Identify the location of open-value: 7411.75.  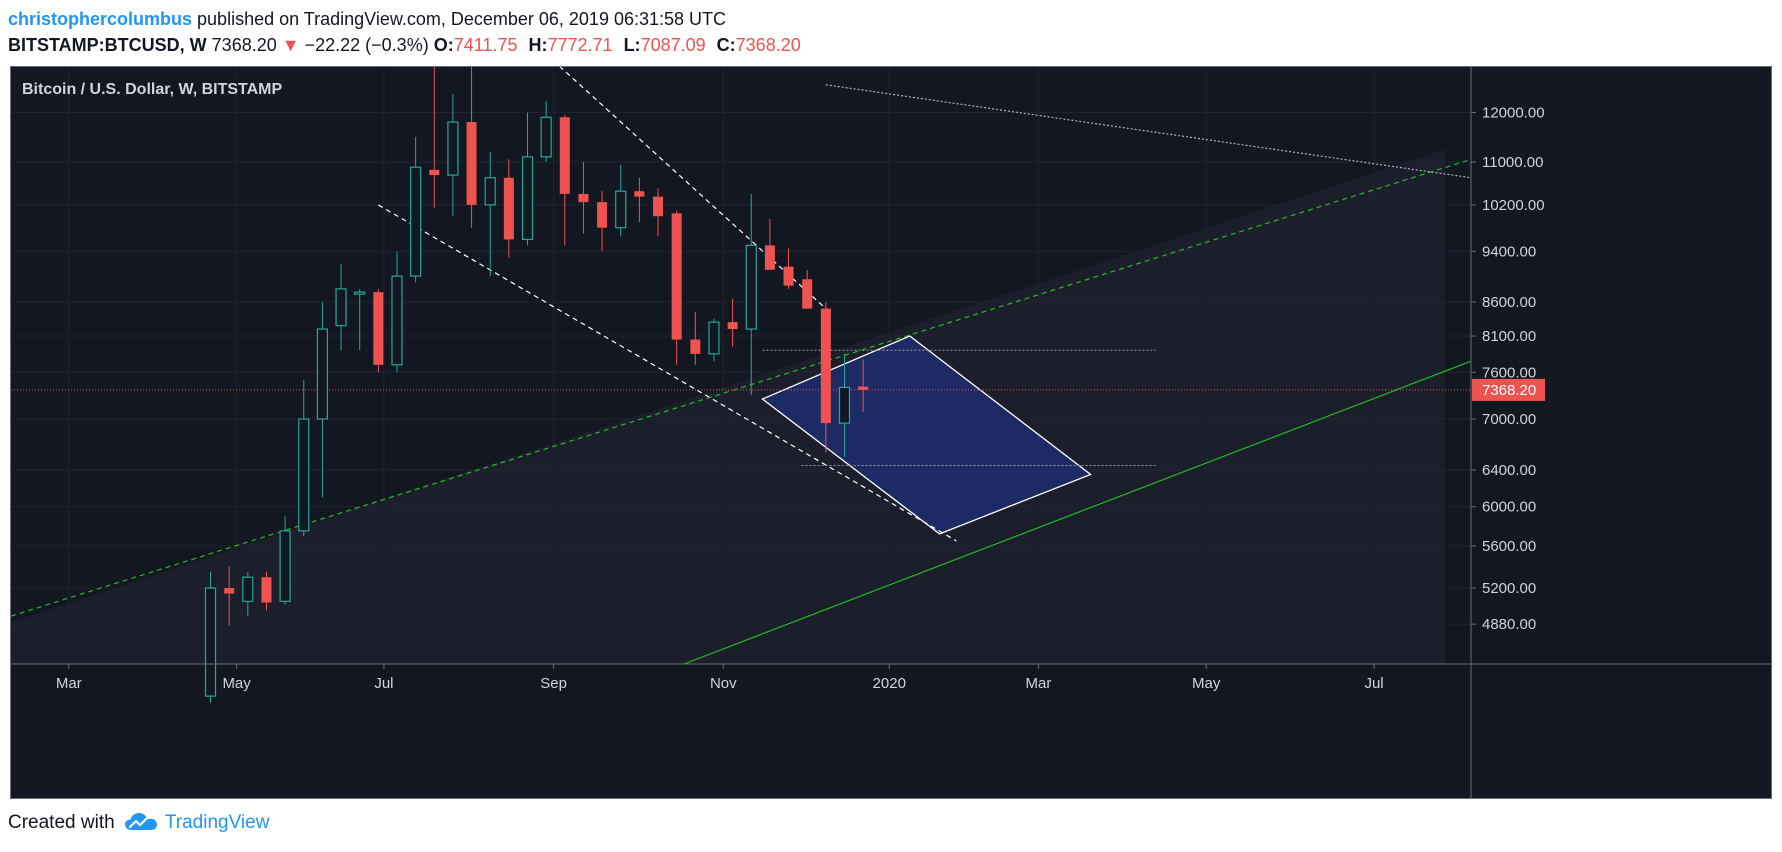
(485, 45).